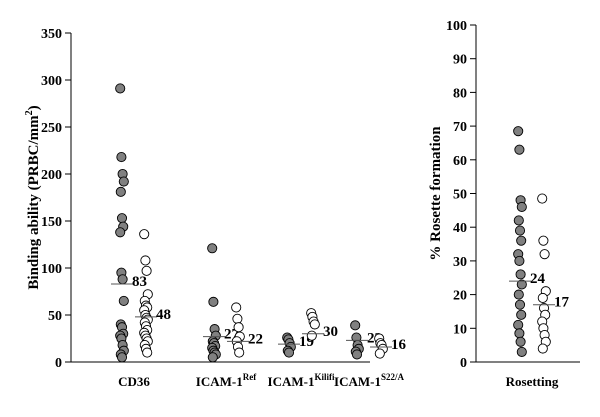 Image resolution: width=600 pixels, height=417 pixels. What do you see at coordinates (460, 60) in the screenshot?
I see `y-tick-label: 90` at bounding box center [460, 60].